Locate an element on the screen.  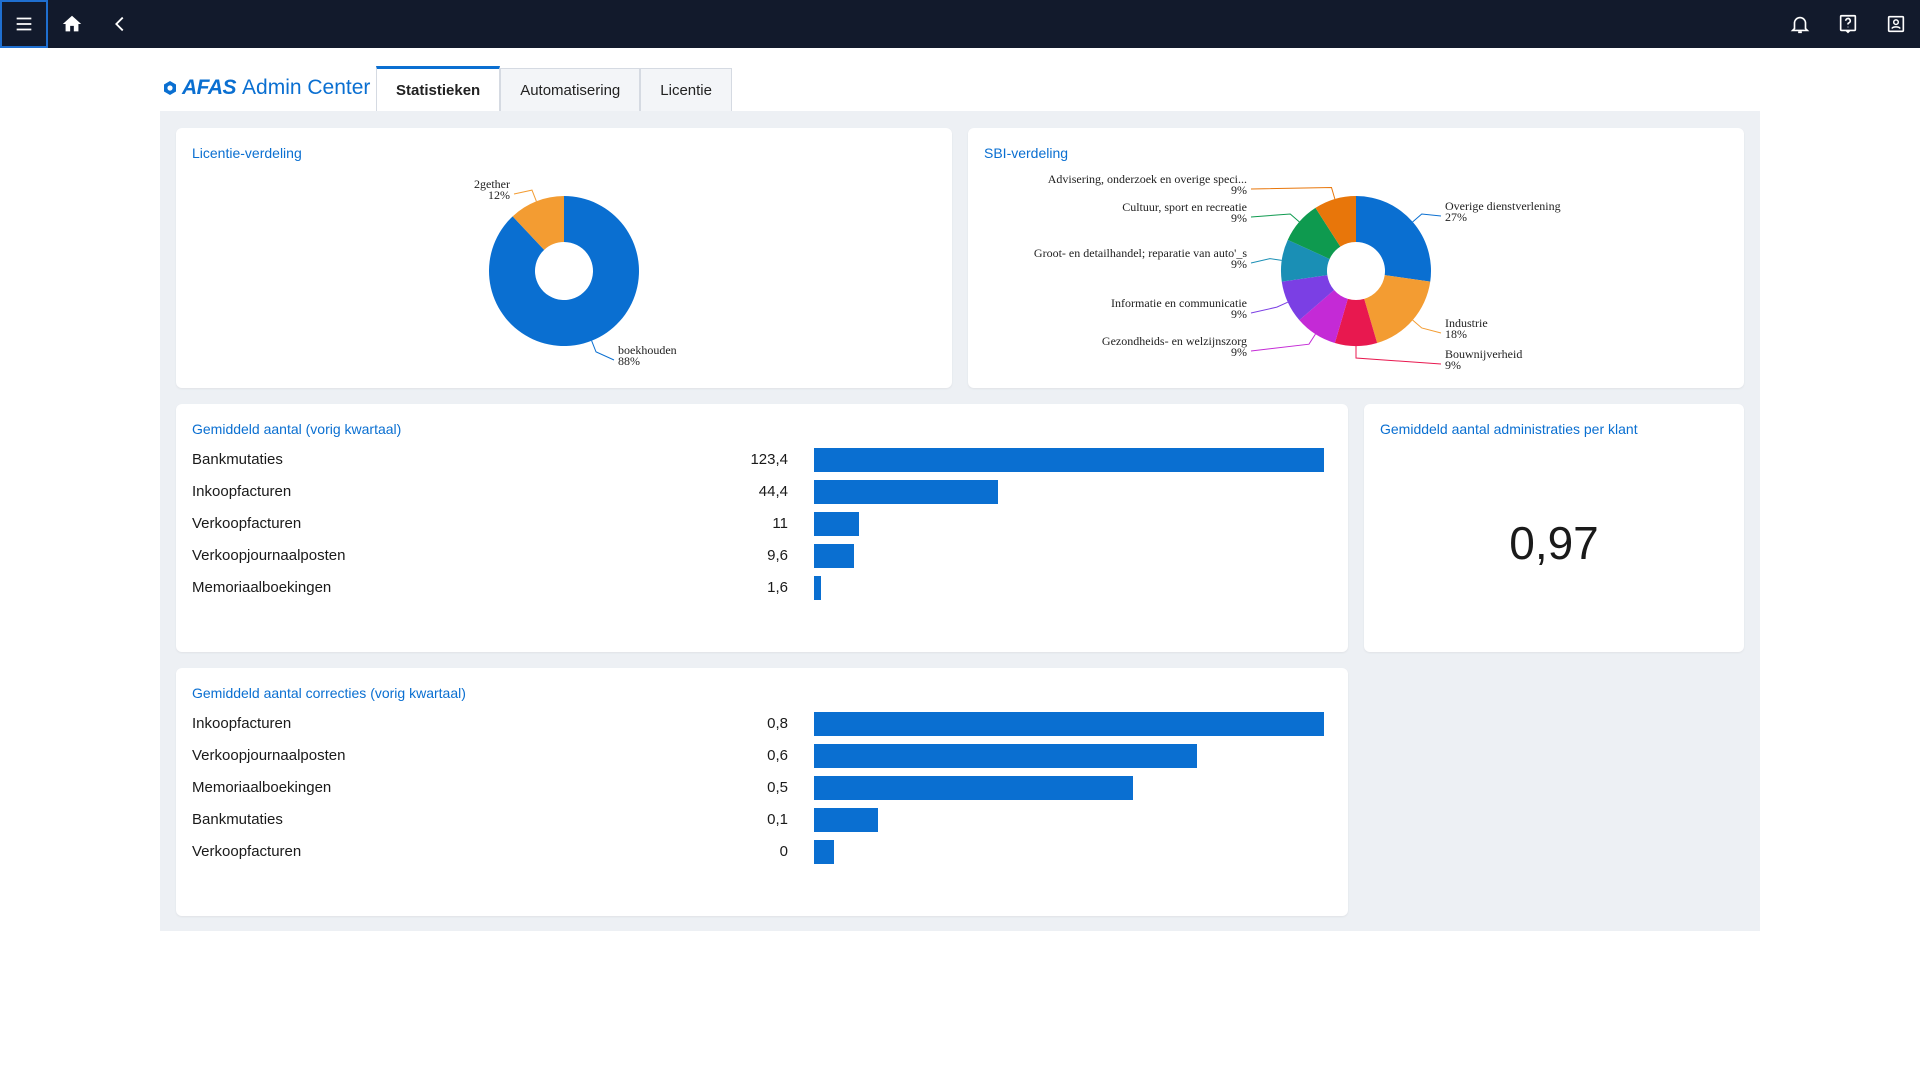
pie-slice-label: 2gether is located at coordinates (492, 184).